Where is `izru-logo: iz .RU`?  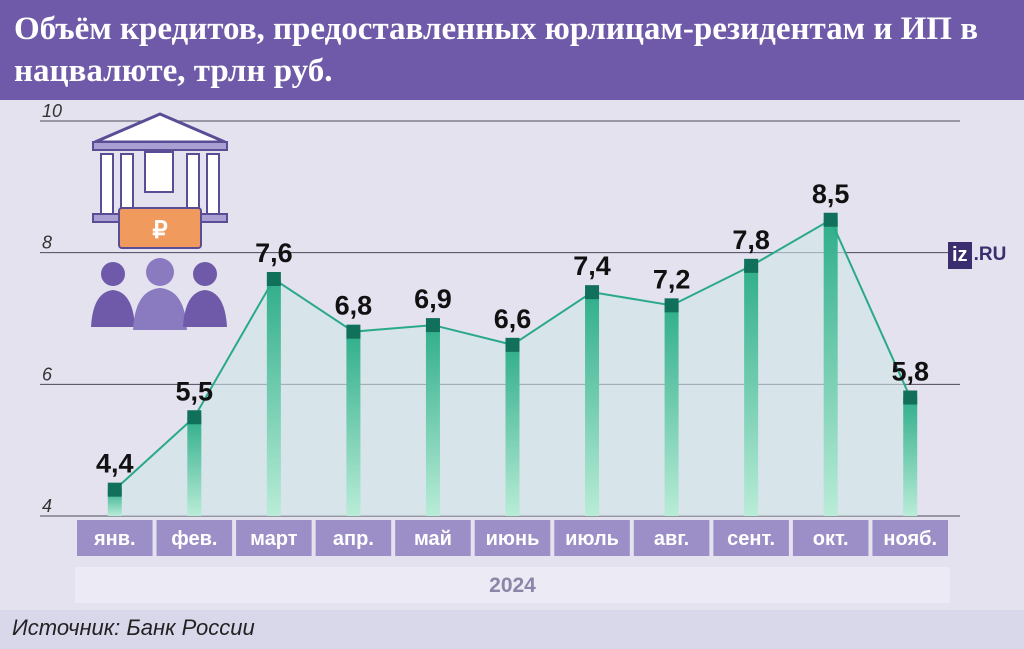 izru-logo: iz .RU is located at coordinates (977, 255).